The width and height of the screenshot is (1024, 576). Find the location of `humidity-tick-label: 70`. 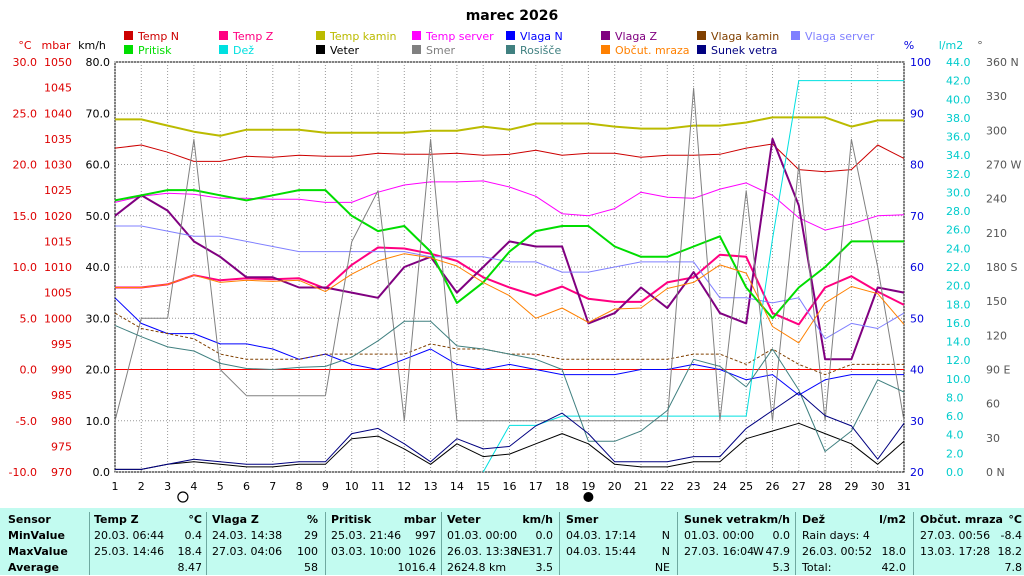

humidity-tick-label: 70 is located at coordinates (917, 216).